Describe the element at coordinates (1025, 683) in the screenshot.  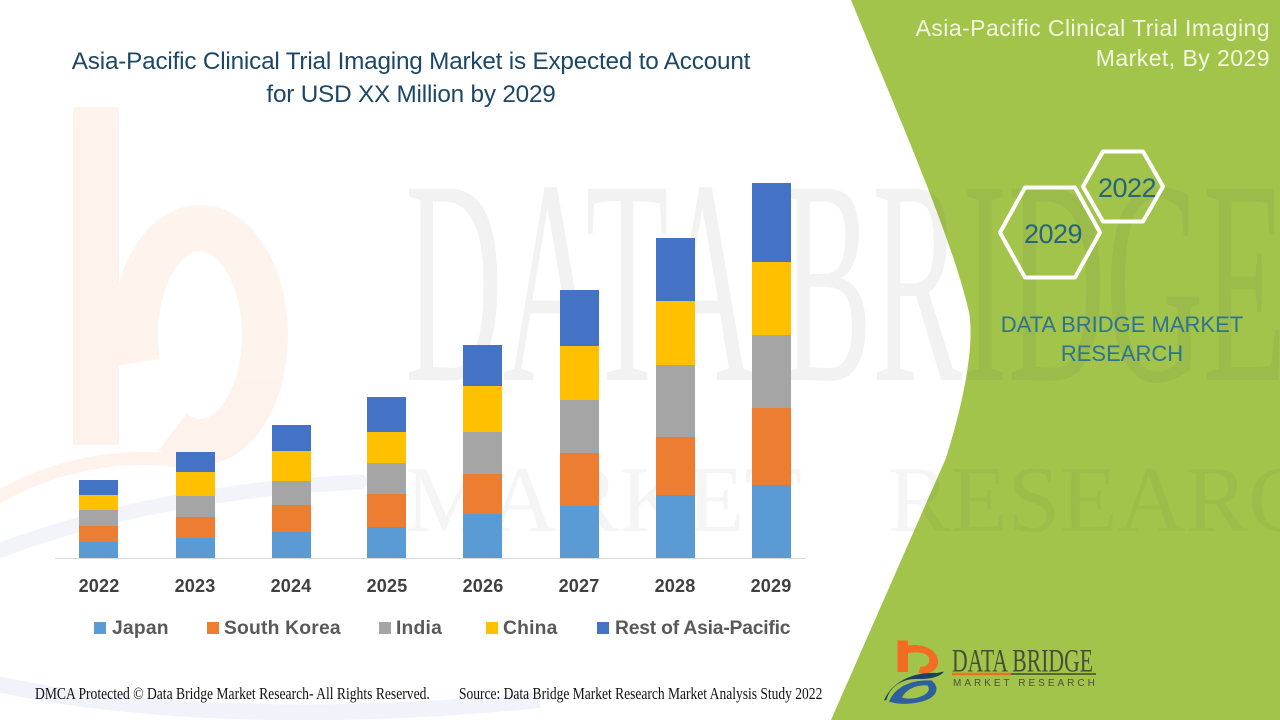
I see `svg-text: MARKET RESEARCH` at that location.